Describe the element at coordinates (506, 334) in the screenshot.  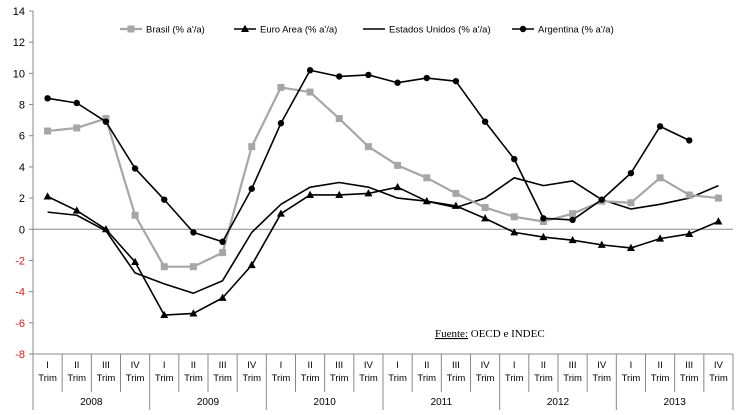
I see `source-text: OECD e INDEC` at that location.